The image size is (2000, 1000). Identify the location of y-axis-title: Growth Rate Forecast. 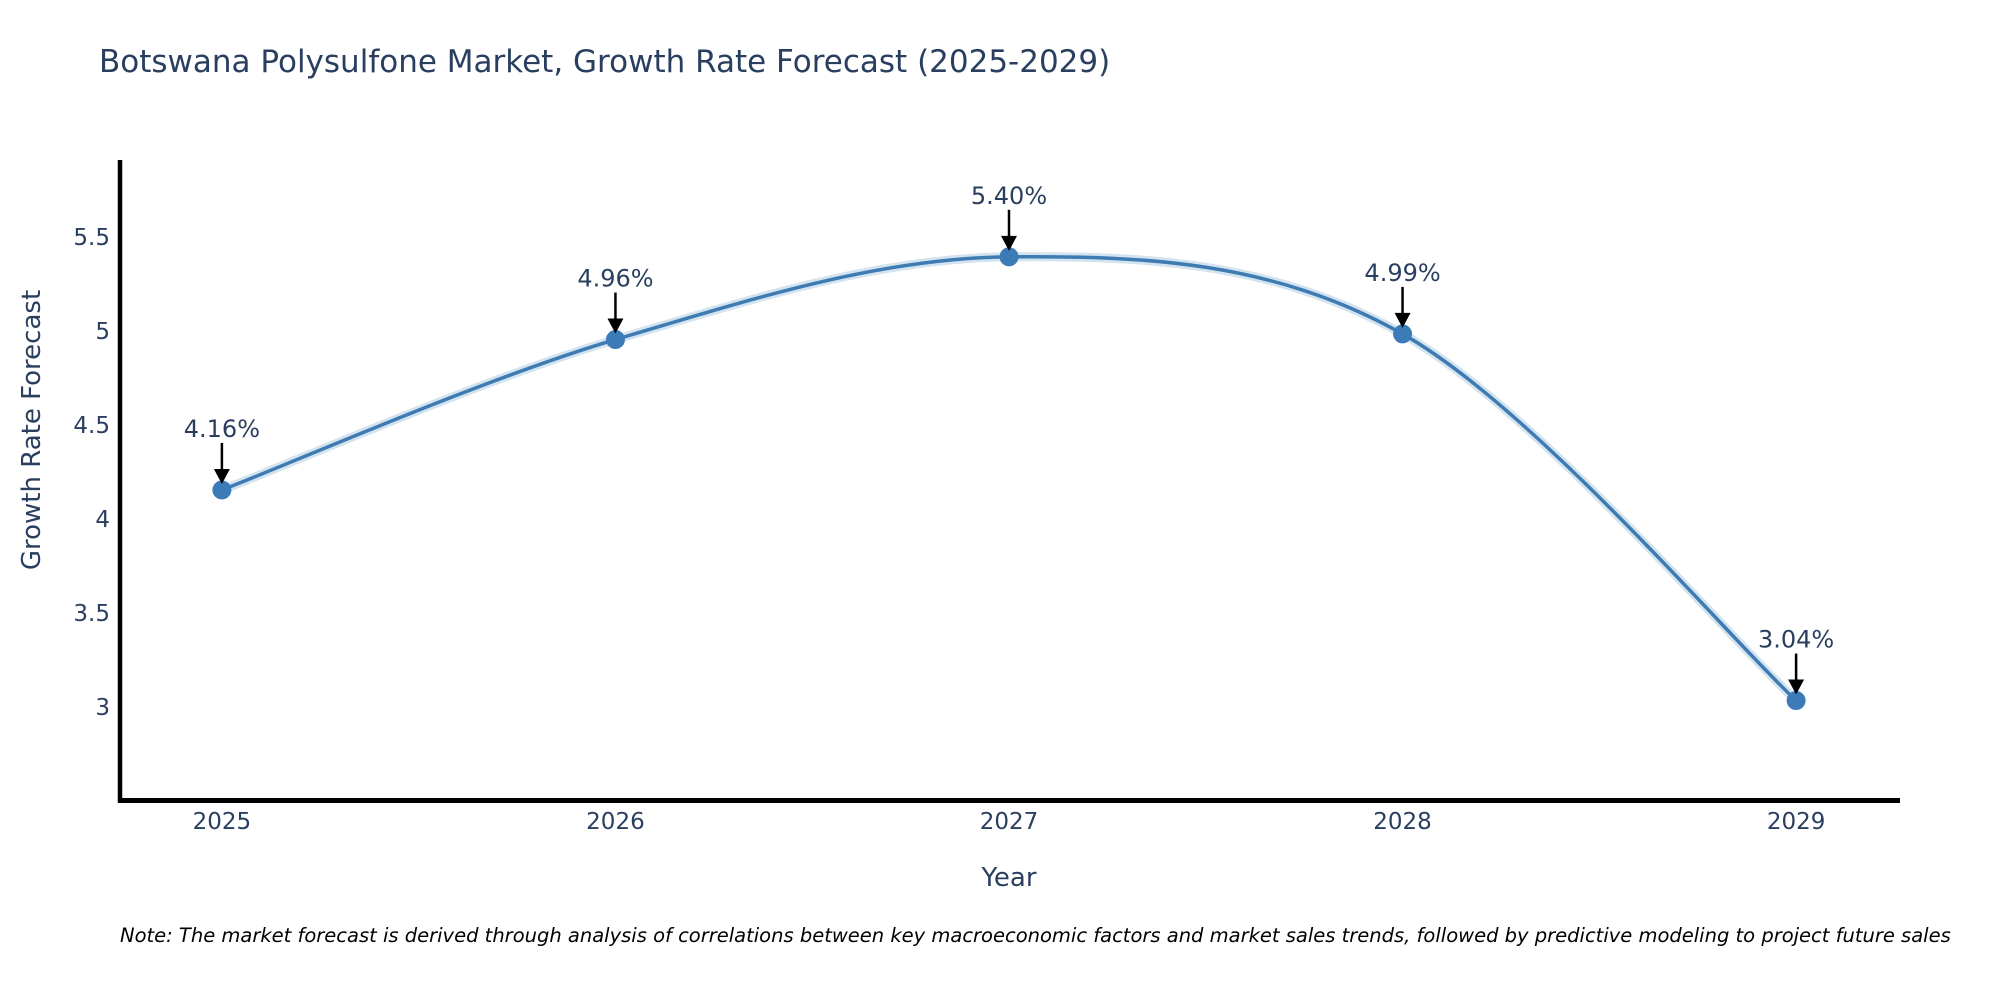
(32, 430).